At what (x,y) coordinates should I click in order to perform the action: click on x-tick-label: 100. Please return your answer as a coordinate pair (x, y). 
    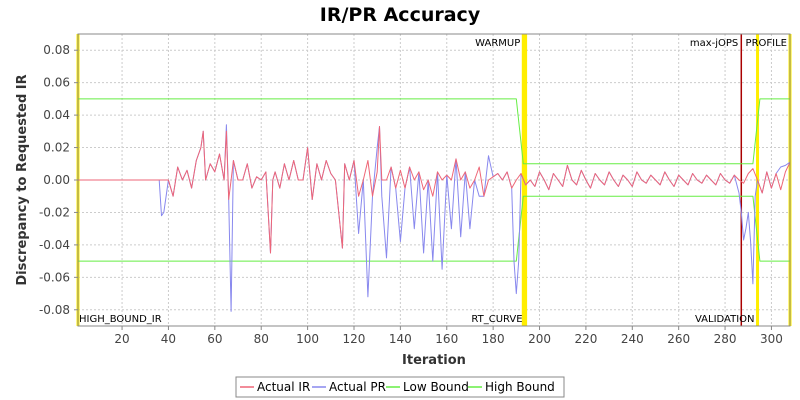
    Looking at the image, I should click on (307, 339).